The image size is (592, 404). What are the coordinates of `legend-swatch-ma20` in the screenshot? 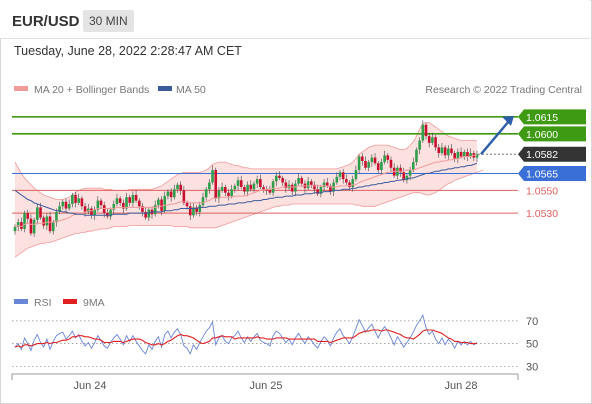 It's located at (21, 88).